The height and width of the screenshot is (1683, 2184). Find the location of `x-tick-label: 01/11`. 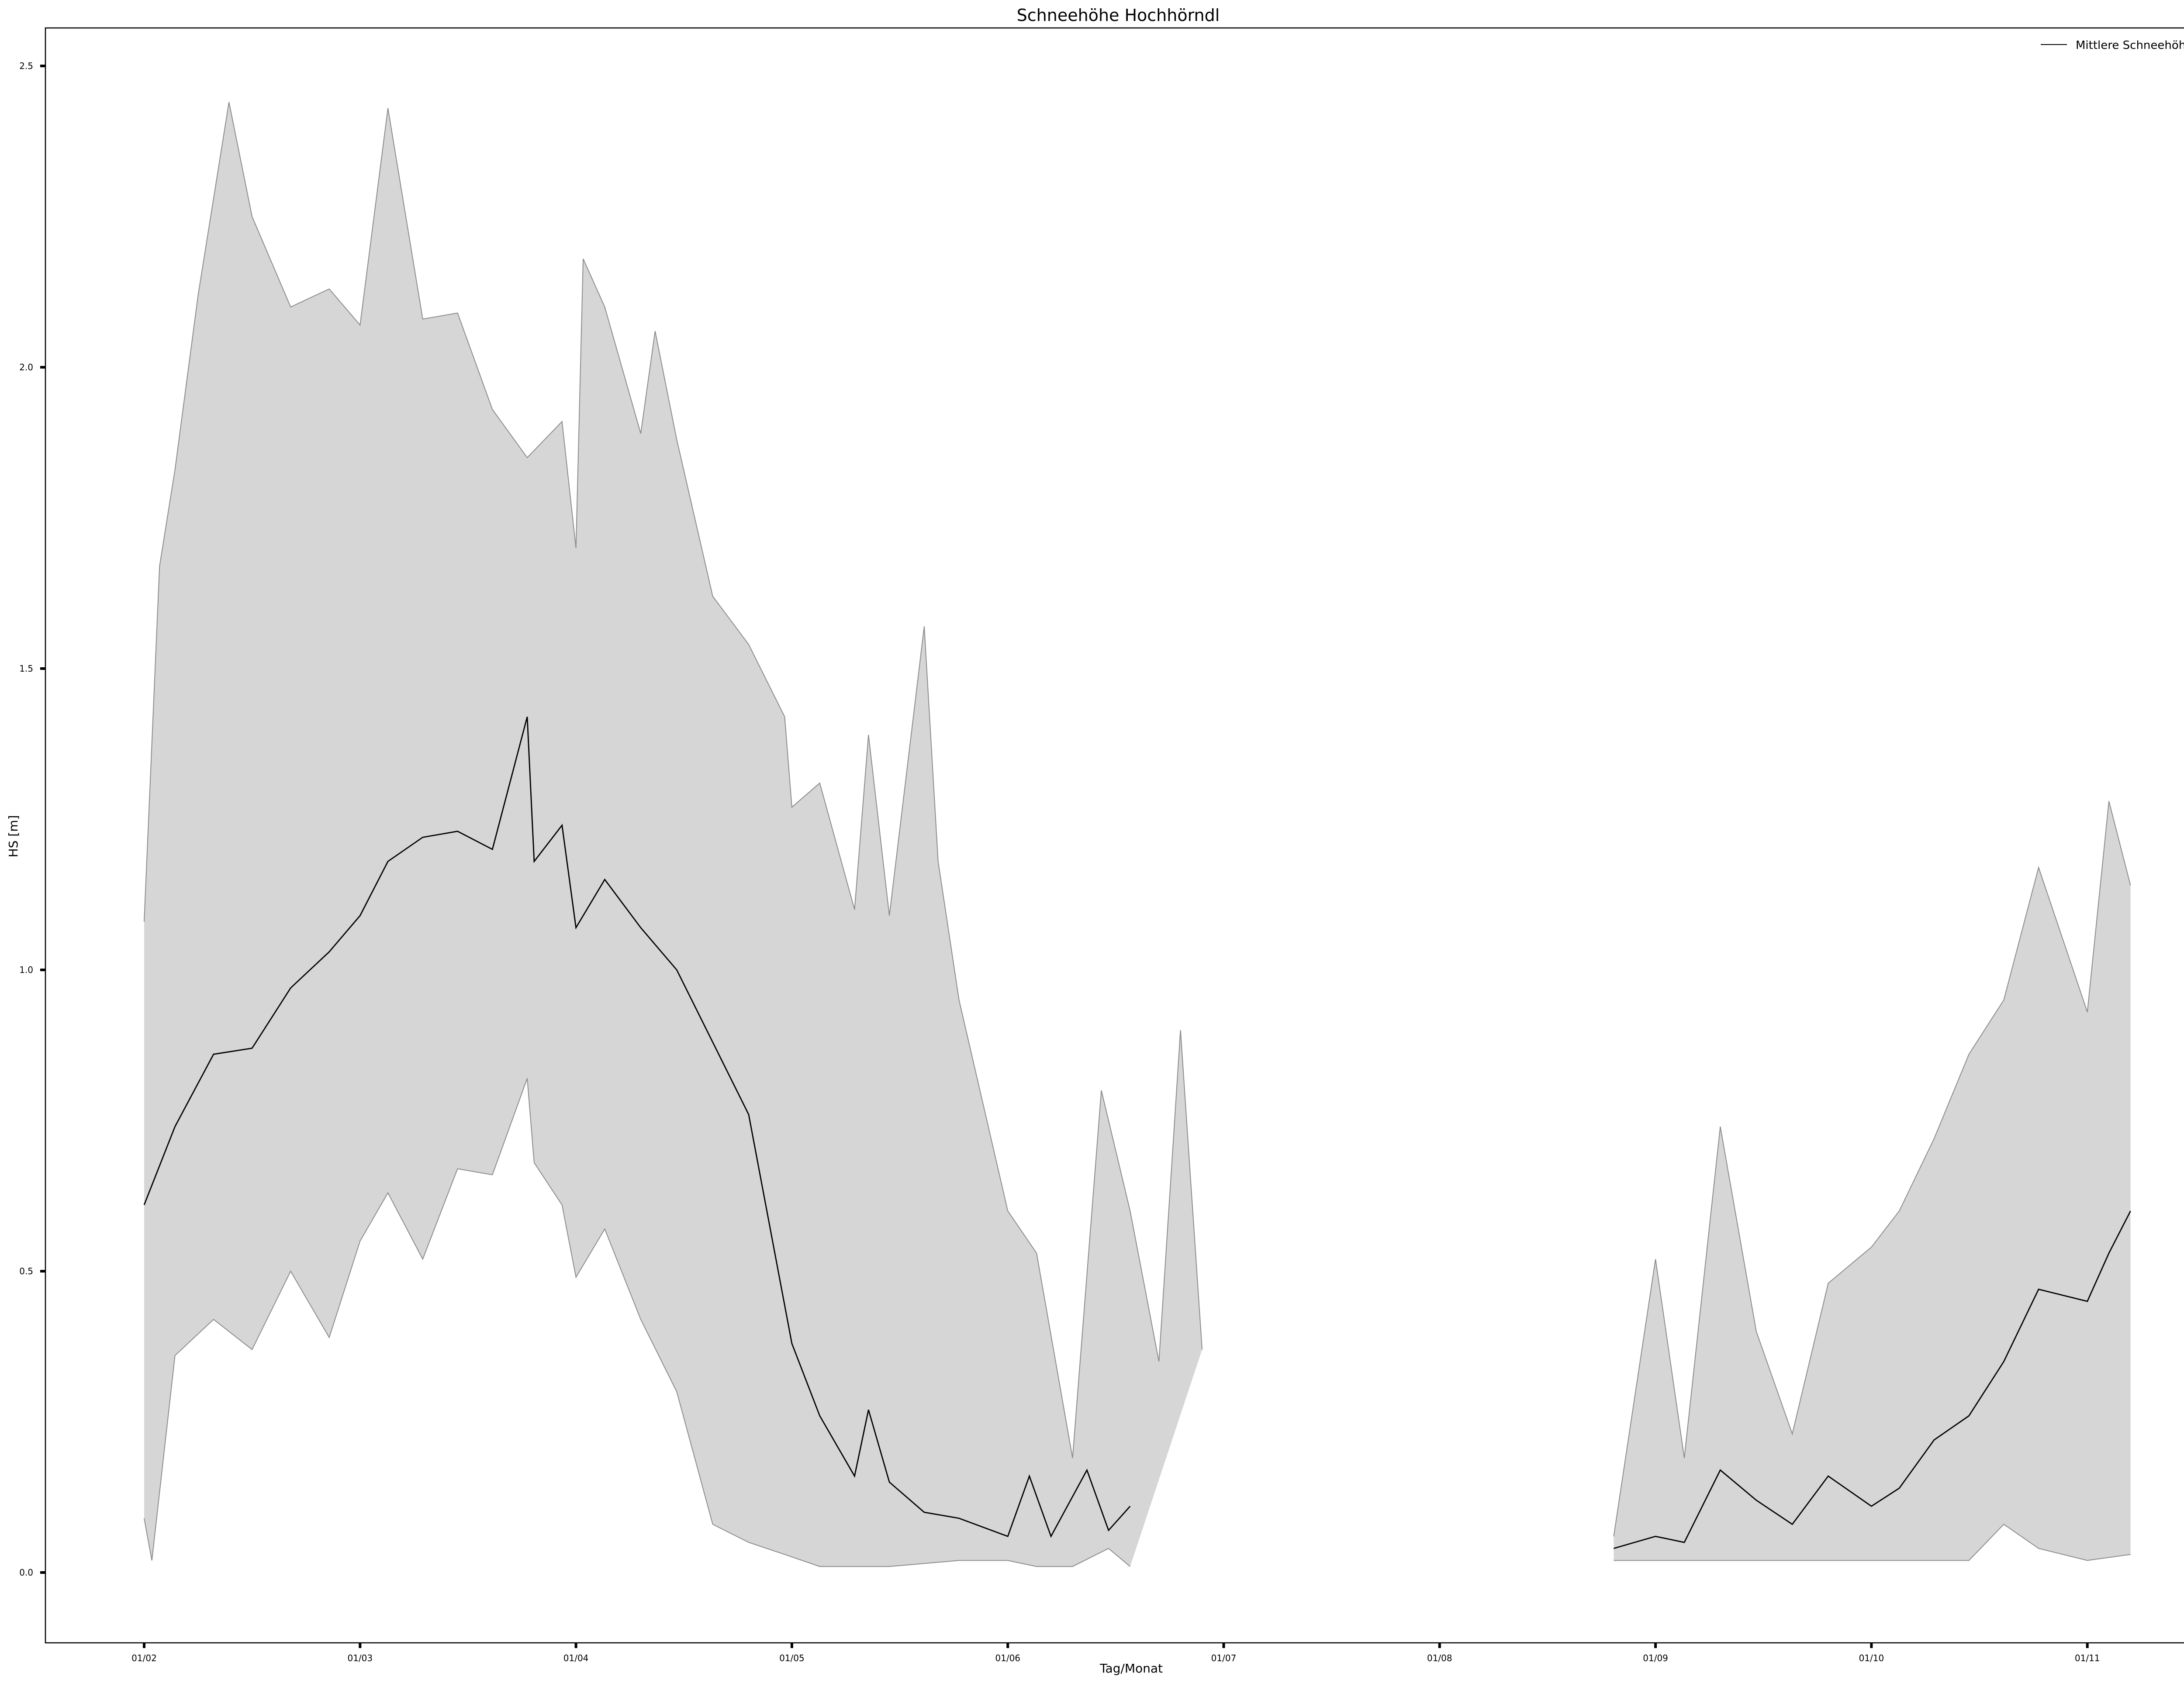

x-tick-label: 01/11 is located at coordinates (2087, 1658).